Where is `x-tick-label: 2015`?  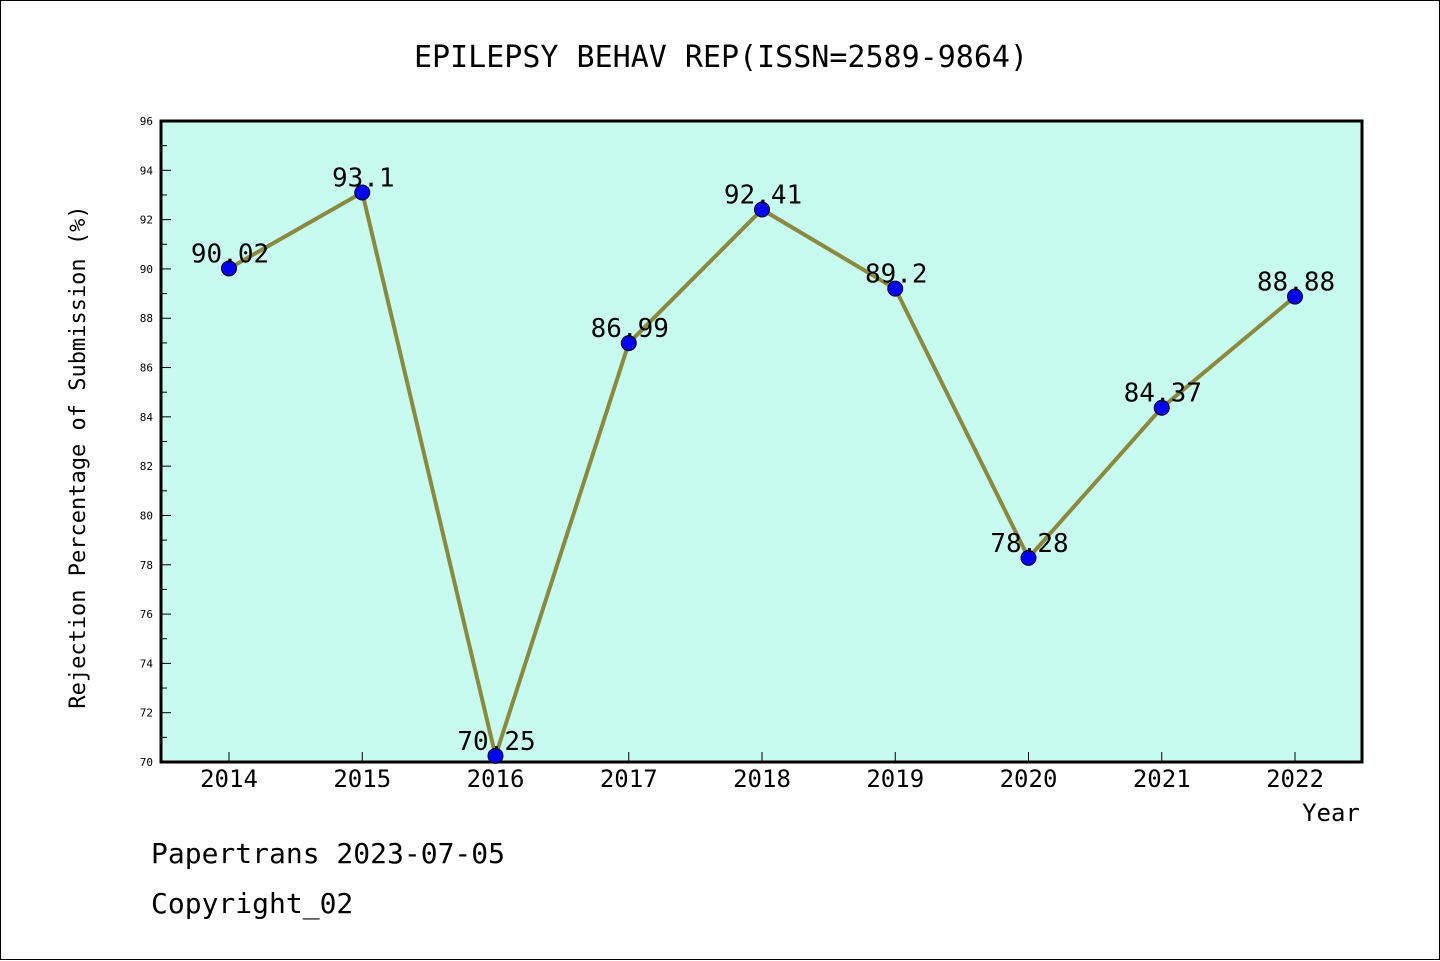
x-tick-label: 2015 is located at coordinates (362, 779).